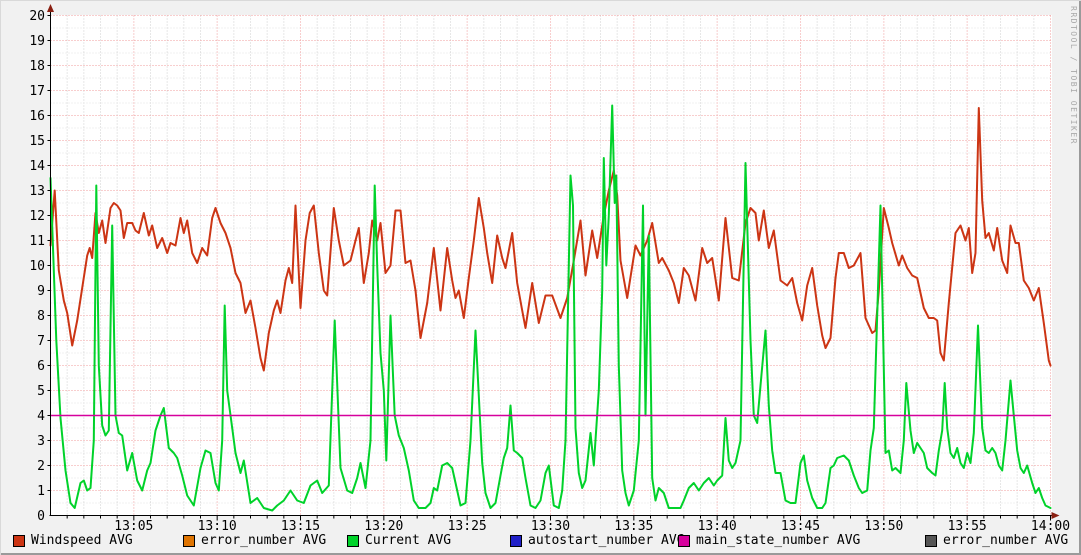 This screenshot has height=555, width=1081. What do you see at coordinates (37, 66) in the screenshot?
I see `y-tick-label: 18` at bounding box center [37, 66].